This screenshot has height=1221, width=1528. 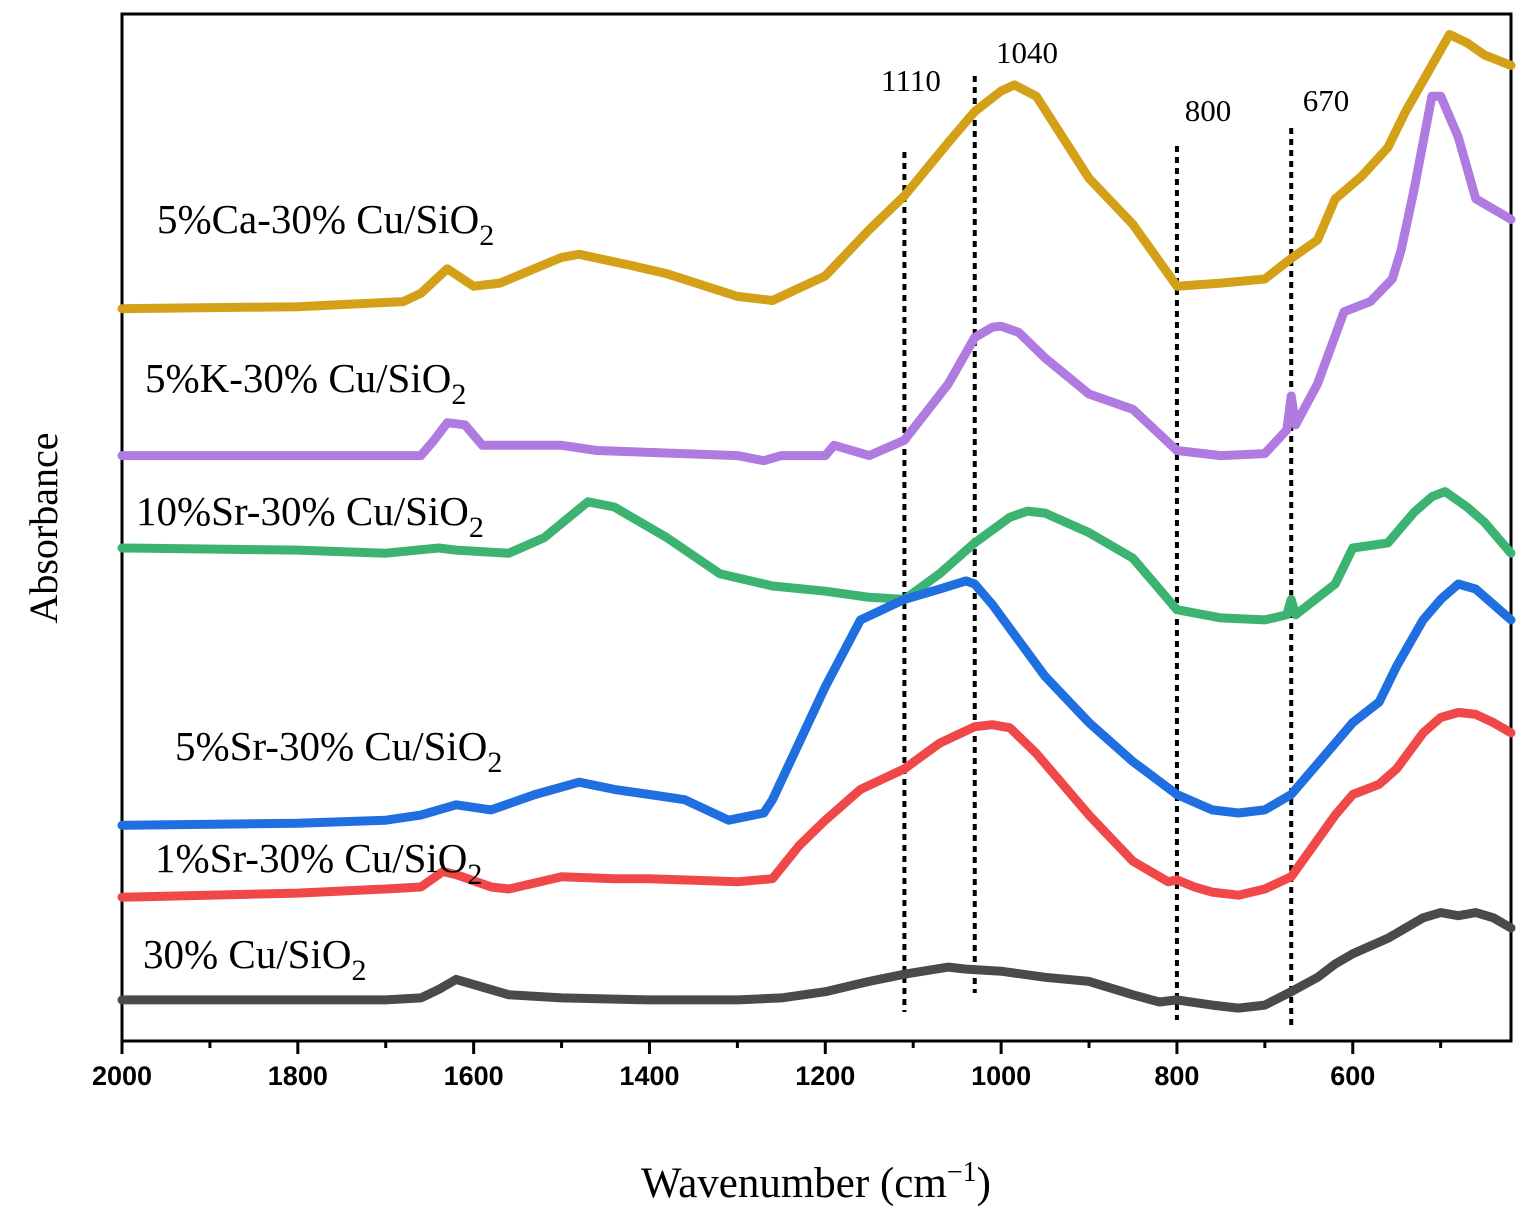 What do you see at coordinates (325, 224) in the screenshot?
I see `series-label-0: 5%Ca-30% Cu/SiO2` at bounding box center [325, 224].